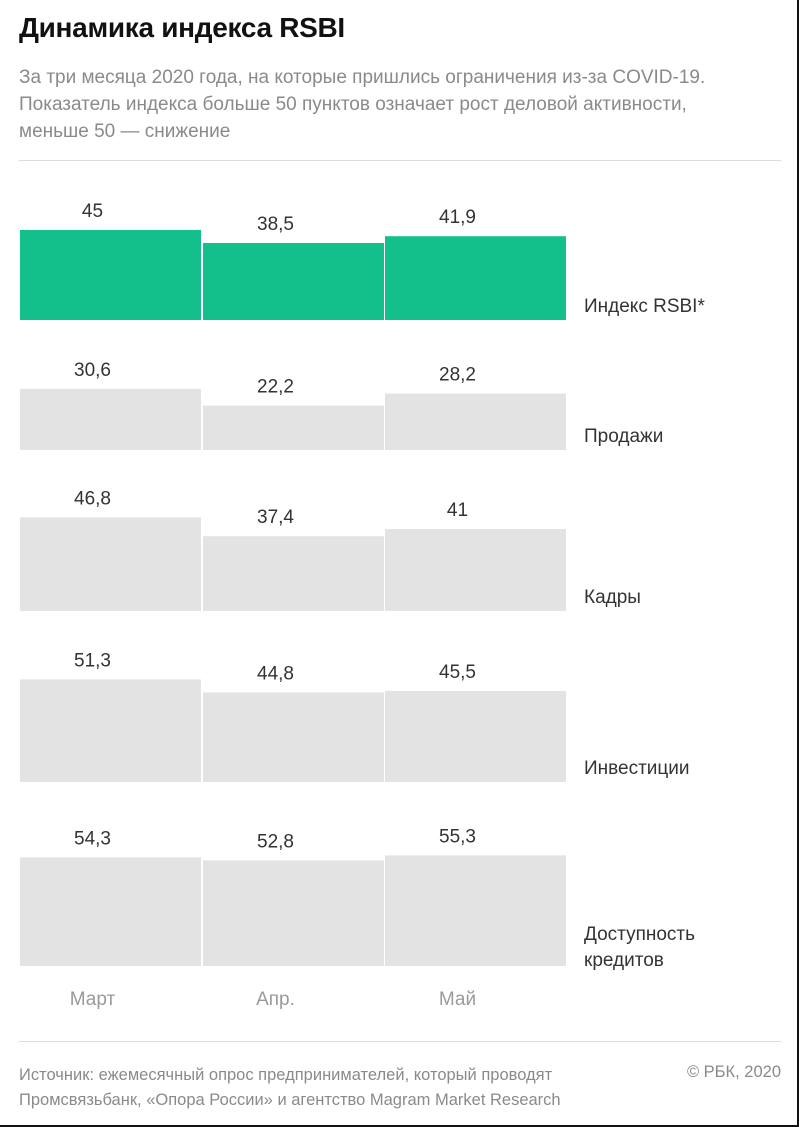 Image resolution: width=799 pixels, height=1127 pixels. Describe the element at coordinates (623, 436) in the screenshot. I see `series-label-2: Продажи` at that location.